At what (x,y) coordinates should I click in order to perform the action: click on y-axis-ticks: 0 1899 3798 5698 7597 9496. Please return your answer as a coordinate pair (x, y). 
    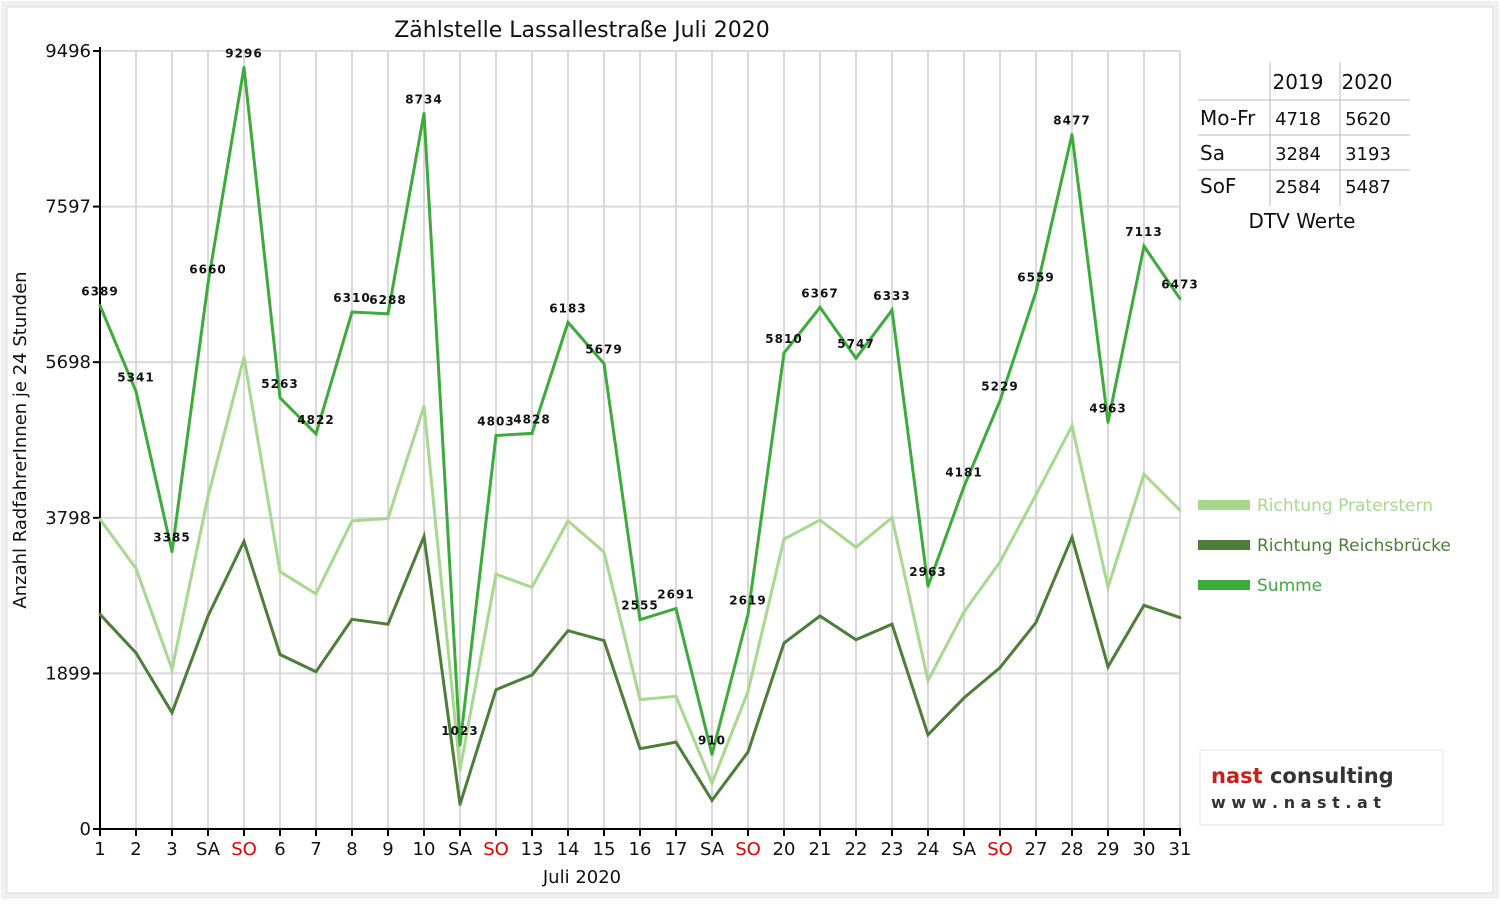
    Looking at the image, I should click on (72, 440).